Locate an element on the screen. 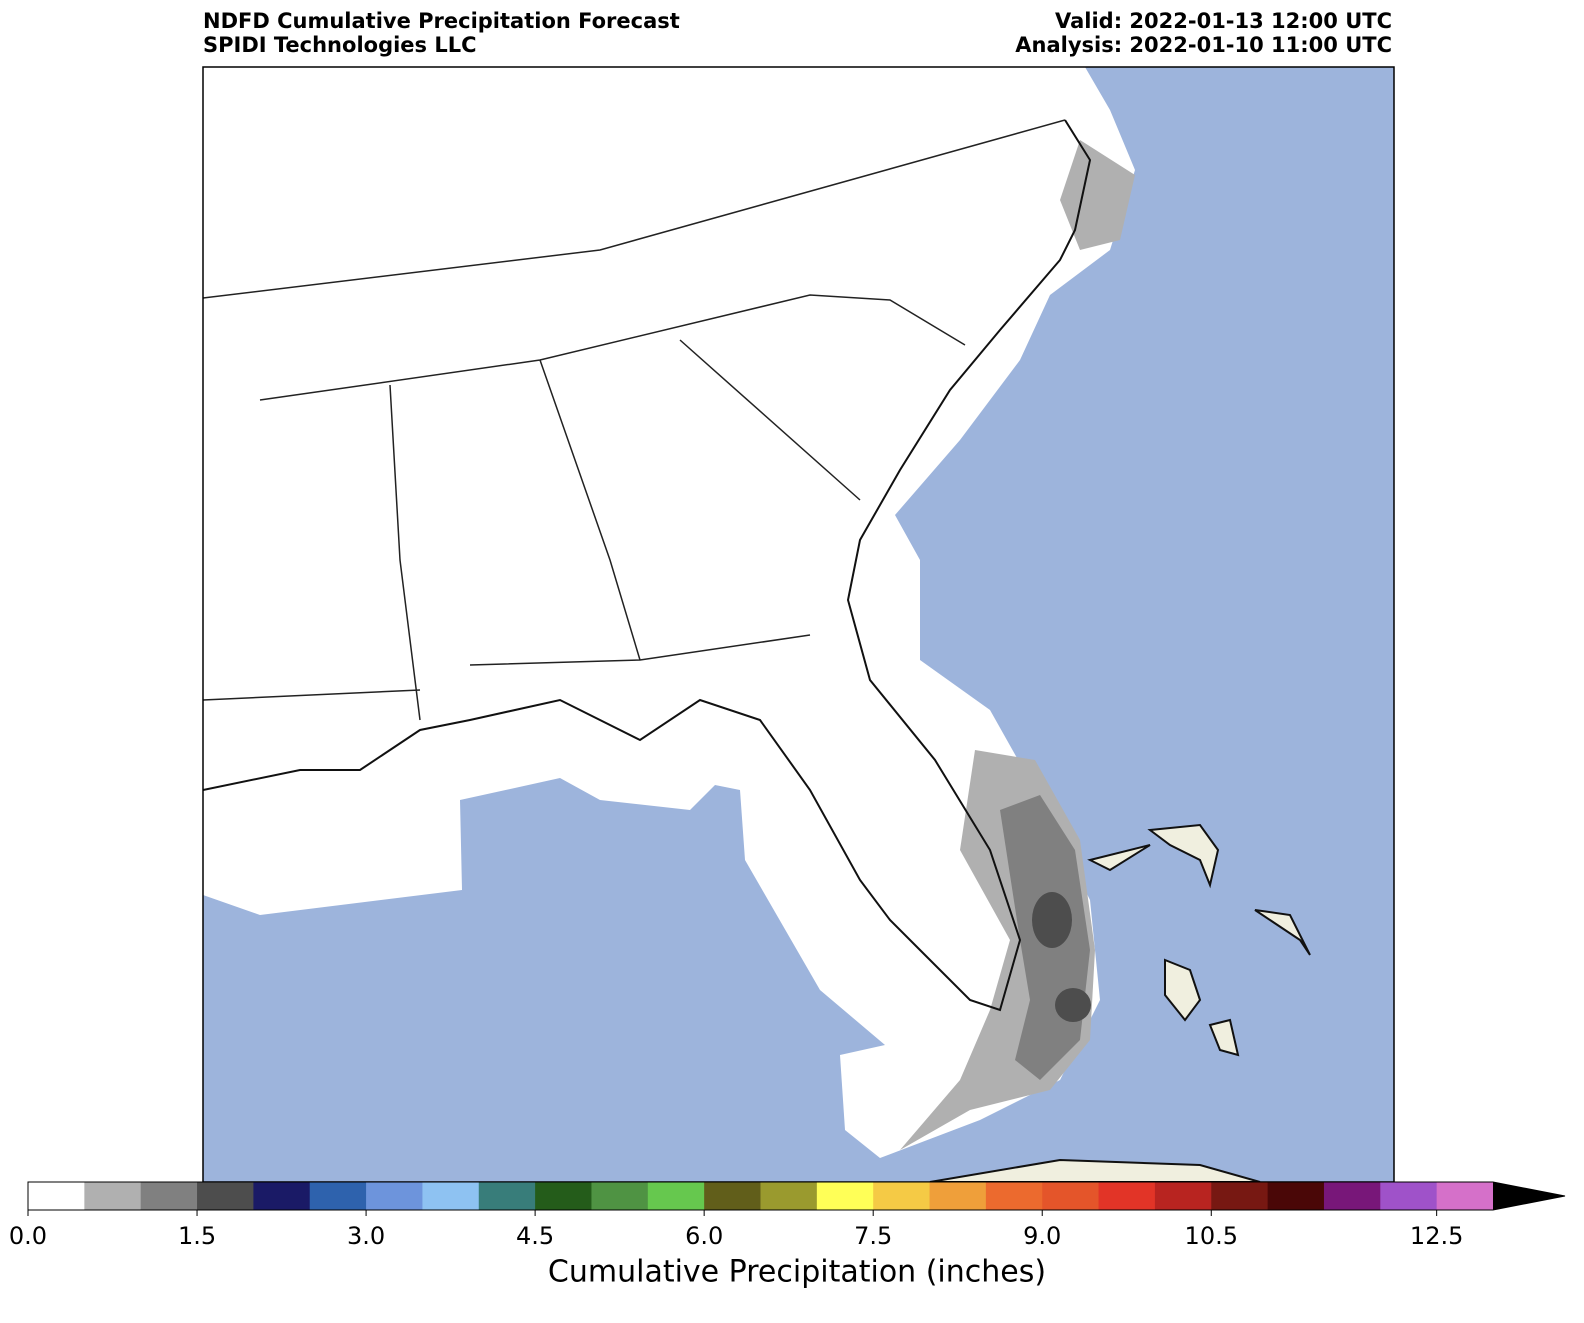 The width and height of the screenshot is (1584, 1323). colorbar-tick-label: 6.0 is located at coordinates (704, 1236).